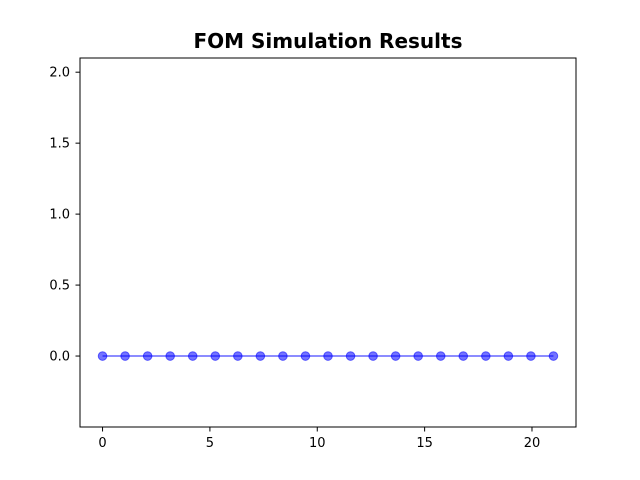 The width and height of the screenshot is (640, 480). I want to click on y-tick-label: 0.0, so click(59, 357).